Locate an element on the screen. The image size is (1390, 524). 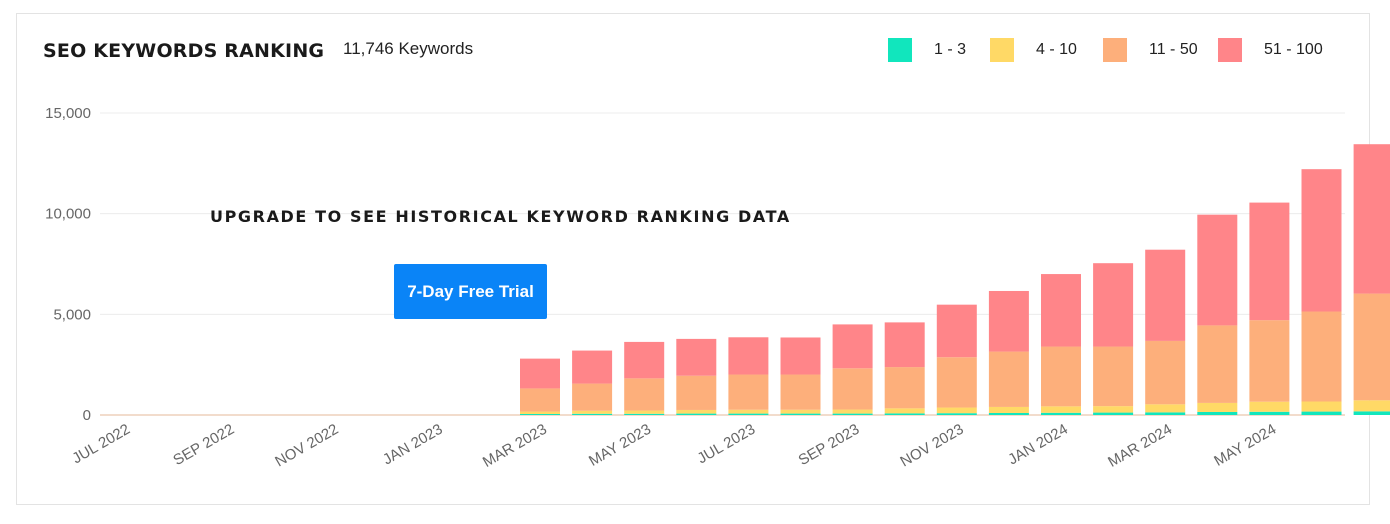
chart-title: SEO KEYWORDS RANKING is located at coordinates (184, 51).